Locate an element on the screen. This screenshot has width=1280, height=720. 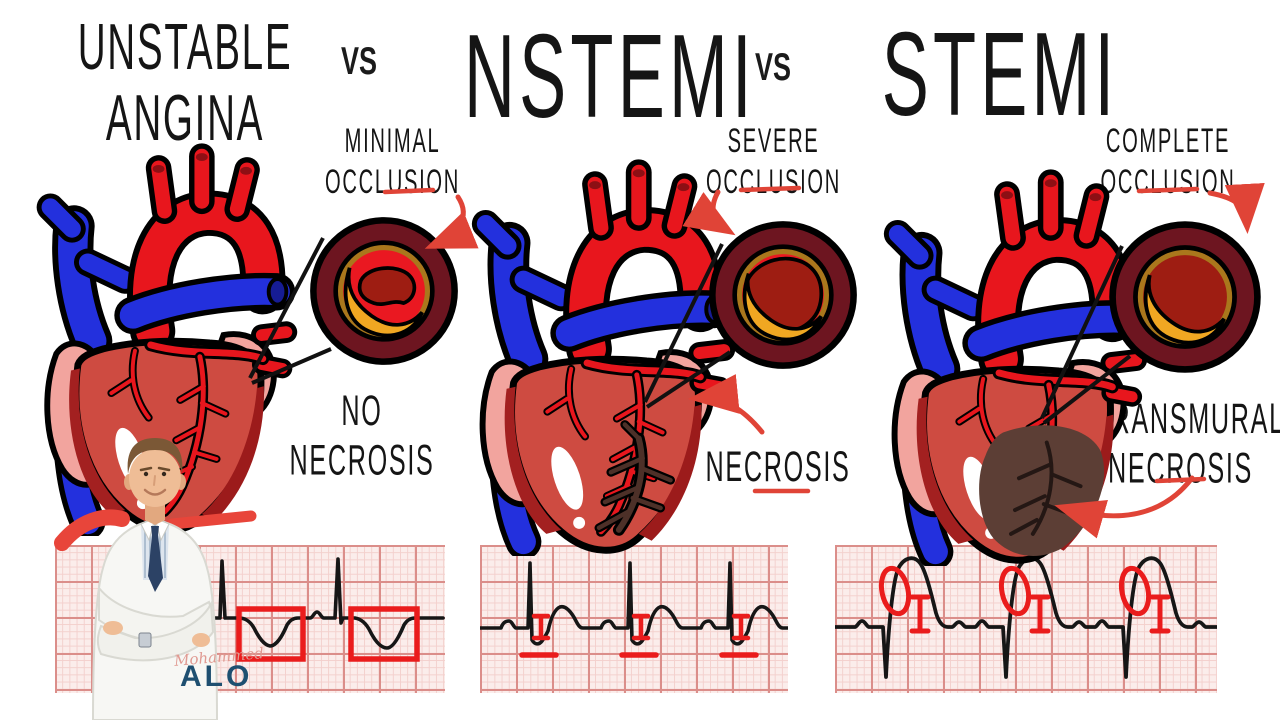
ecg-strip-st-depression is located at coordinates (634, 619).